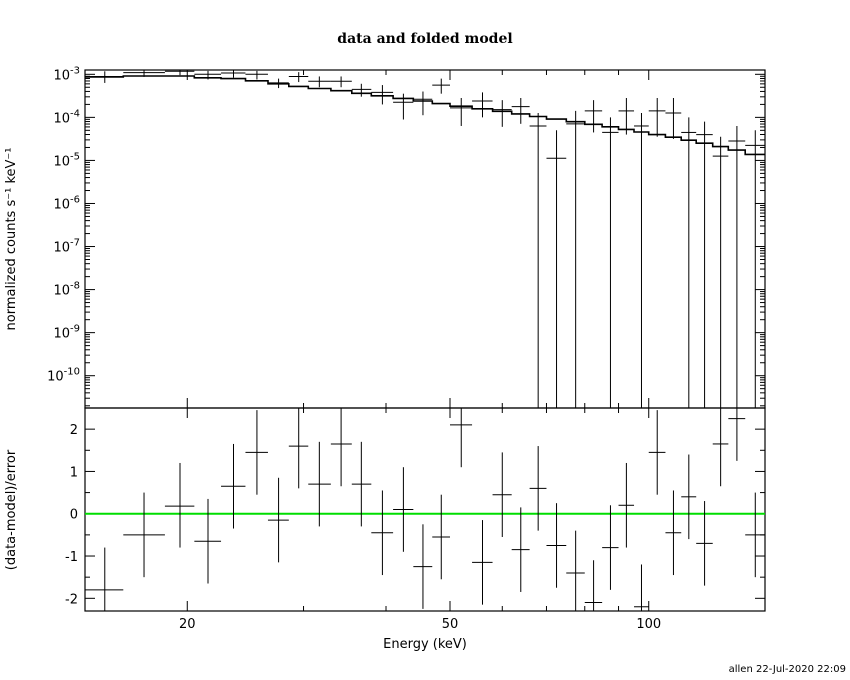 This screenshot has width=850, height=680. I want to click on top-y-tick-labels: 10⁻³ 10⁻⁴ 10⁻⁵ 10⁻⁶ 10⁻⁷ 10⁻⁸ 10⁻⁹ 10⁻¹⁰, so click(63, 224).